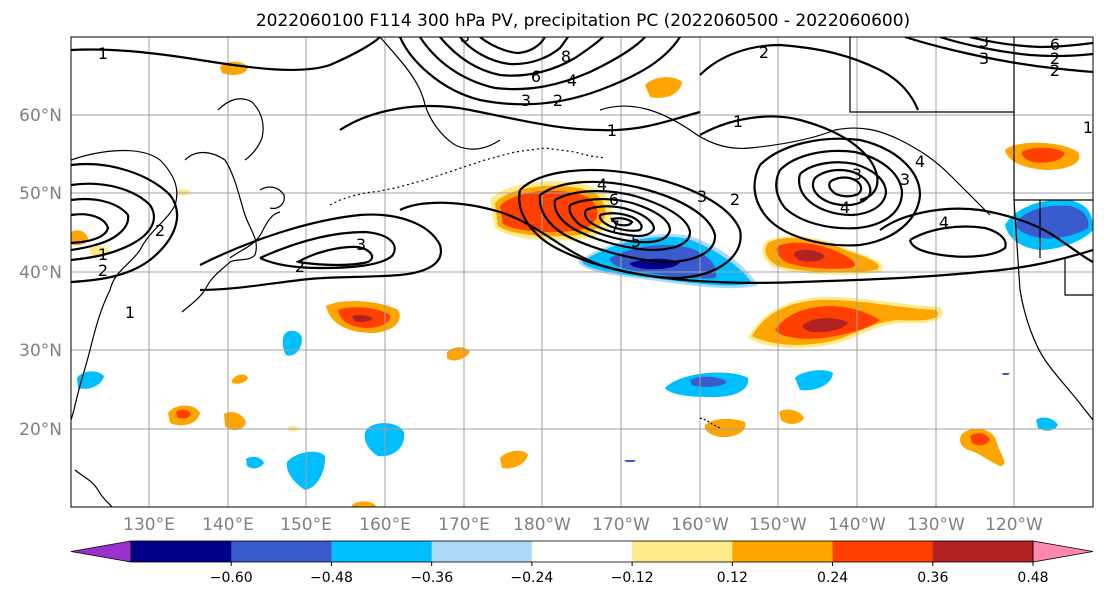 This screenshot has width=1105, height=601. I want to click on lat-tick-label: 40°N, so click(40, 273).